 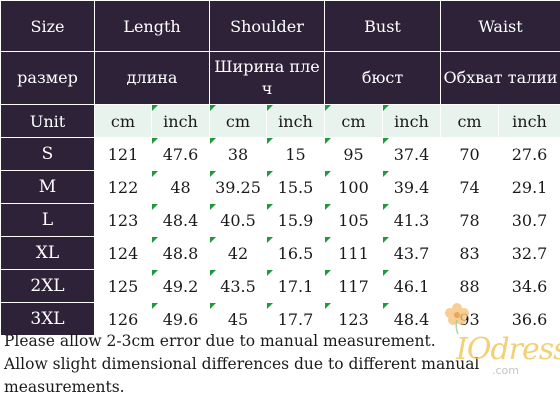 I want to click on table-cell: 39.25, so click(x=238, y=187).